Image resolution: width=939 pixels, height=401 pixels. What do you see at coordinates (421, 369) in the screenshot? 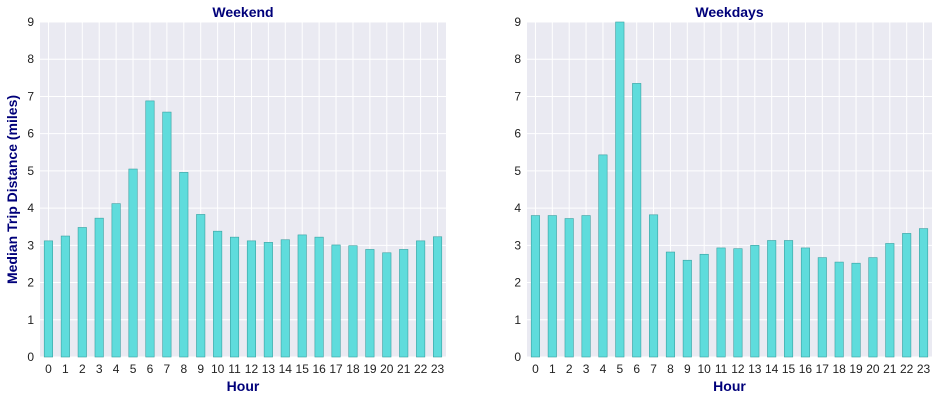
I see `x-tick-label: 22` at bounding box center [421, 369].